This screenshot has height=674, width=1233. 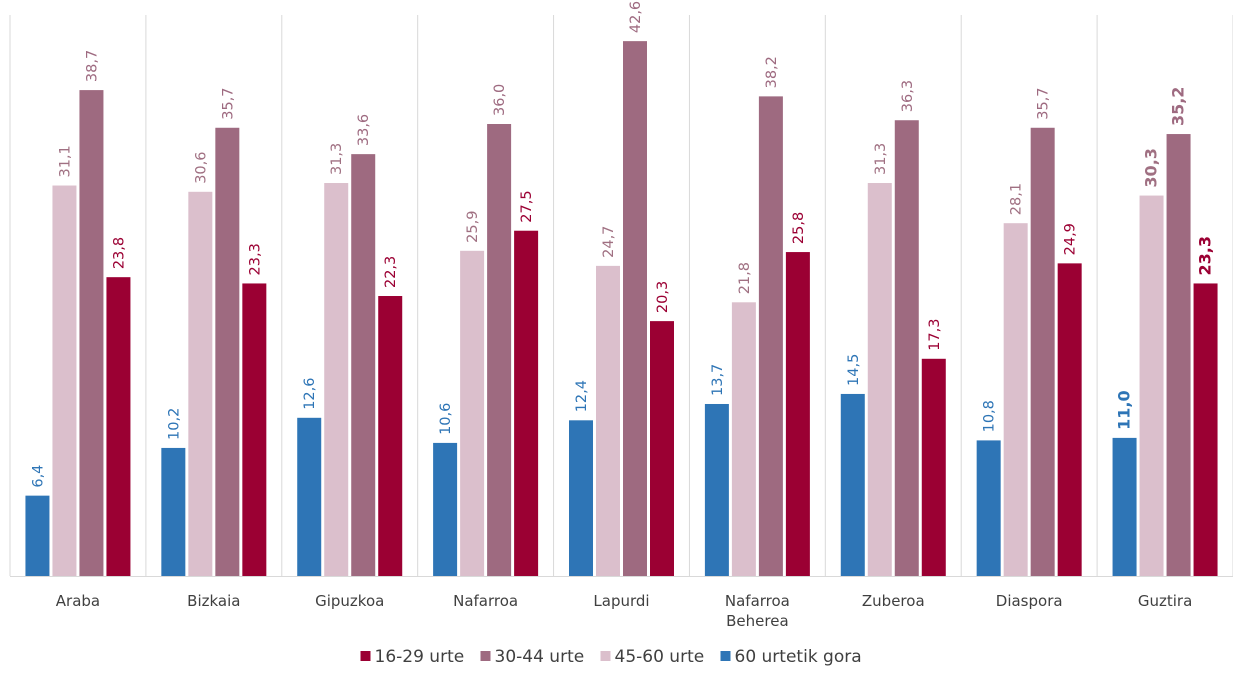 What do you see at coordinates (213, 601) in the screenshot?
I see `category-label: Bizkaia` at bounding box center [213, 601].